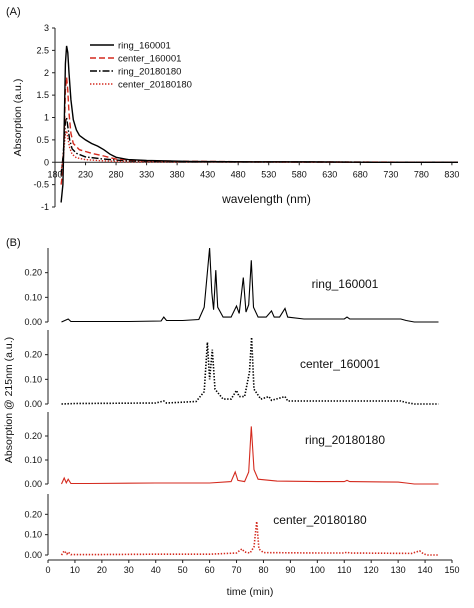 The image size is (474, 608). I want to click on legend-label-center_20180180: center_20180180, so click(155, 85).